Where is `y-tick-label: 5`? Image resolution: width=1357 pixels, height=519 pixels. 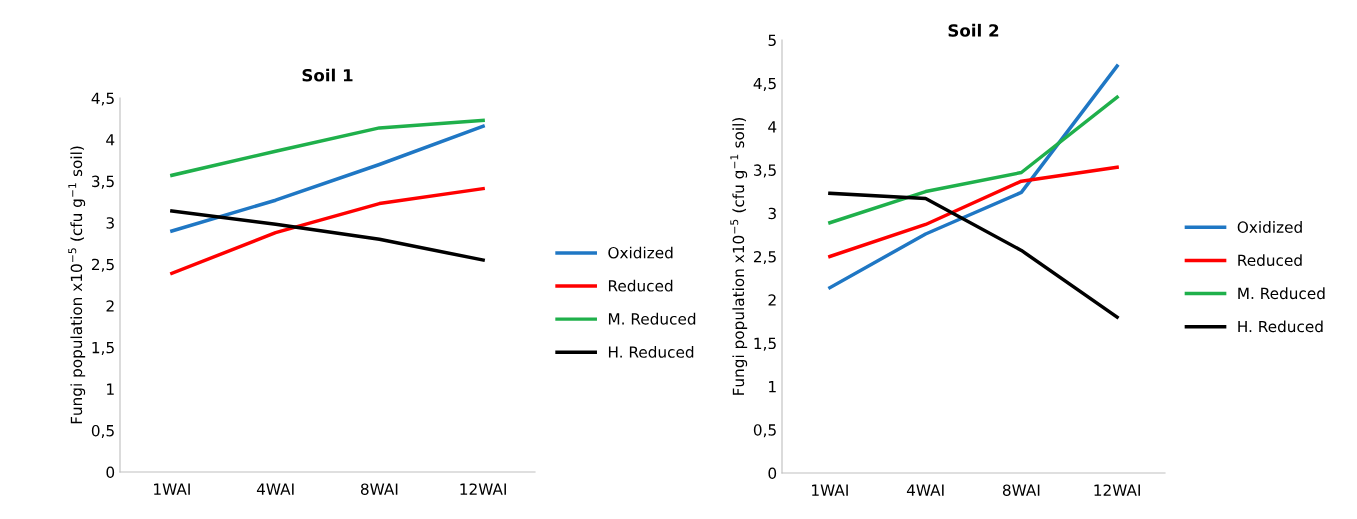
y-tick-label: 5 is located at coordinates (772, 40).